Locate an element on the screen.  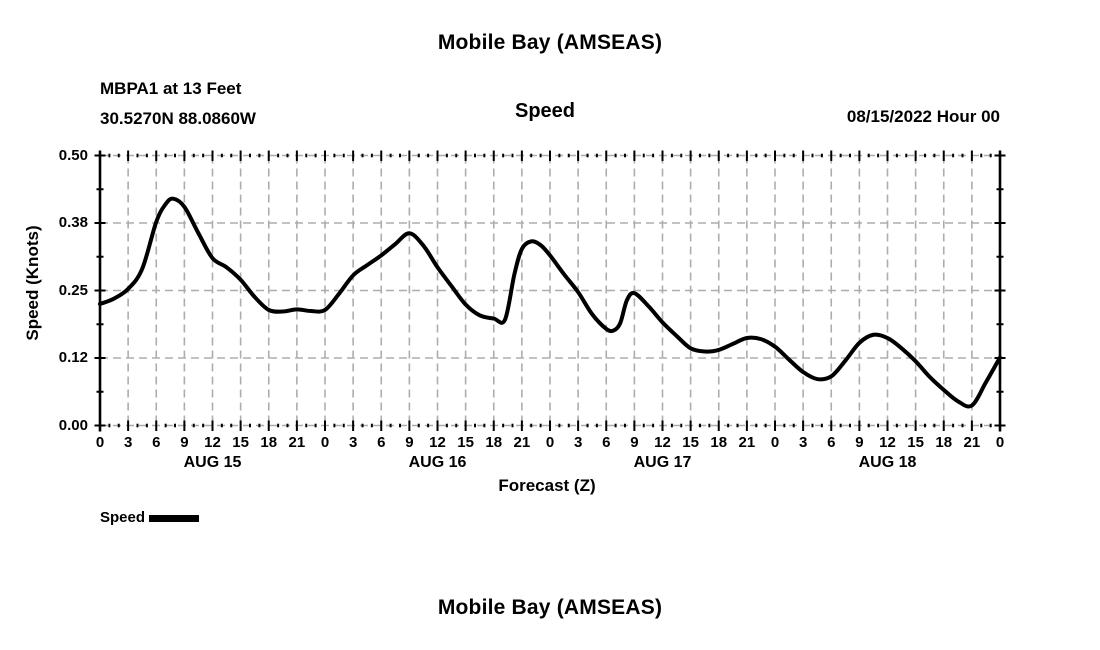
day-label: AUG 15 is located at coordinates (212, 462).